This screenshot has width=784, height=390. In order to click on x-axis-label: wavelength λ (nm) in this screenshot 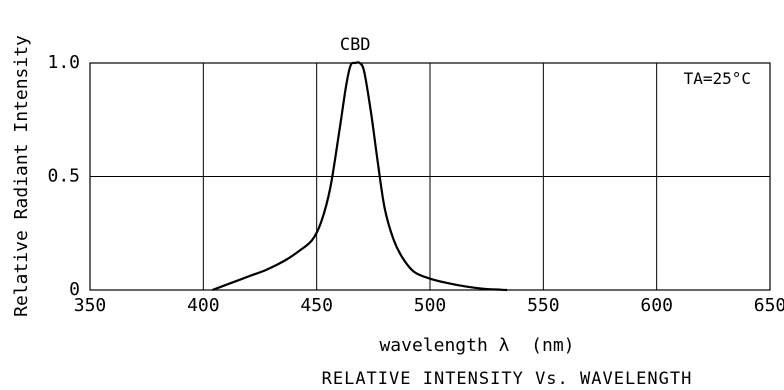, I will do `click(476, 345)`.